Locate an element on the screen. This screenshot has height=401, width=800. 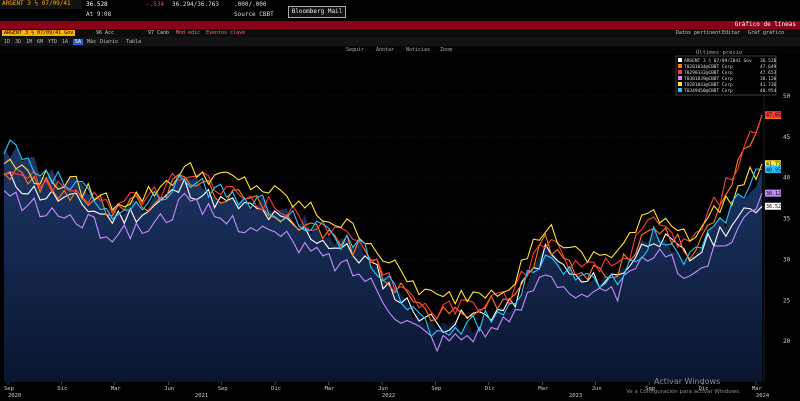
legend-label-1: T0281034@CBBT Corp is located at coordinates (708, 67).